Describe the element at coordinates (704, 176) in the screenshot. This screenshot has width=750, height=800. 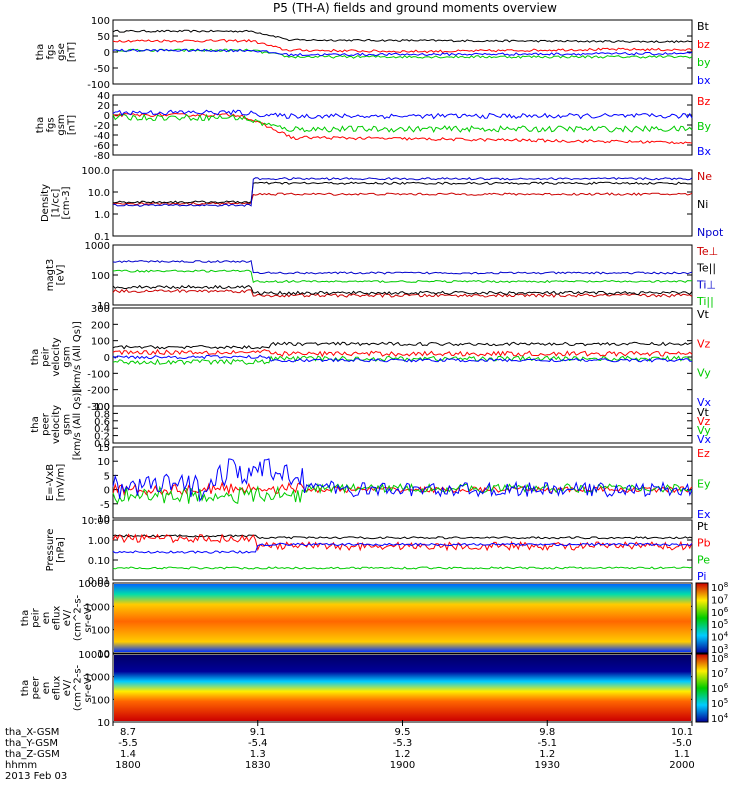
I see `legend-entry: Ne` at that location.